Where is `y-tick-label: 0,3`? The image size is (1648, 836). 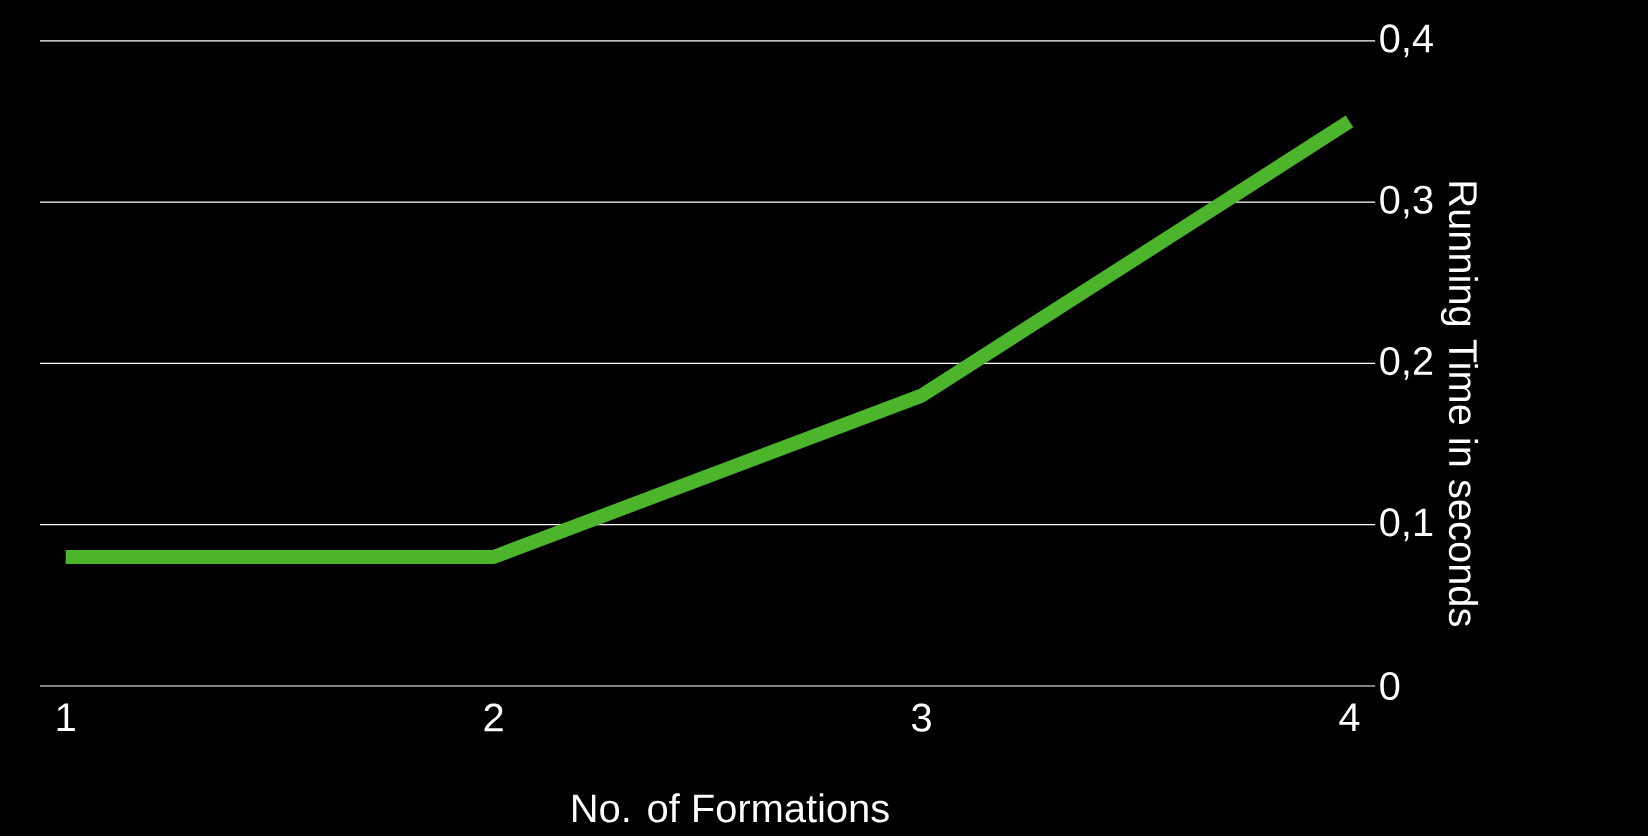 y-tick-label: 0,3 is located at coordinates (1406, 202).